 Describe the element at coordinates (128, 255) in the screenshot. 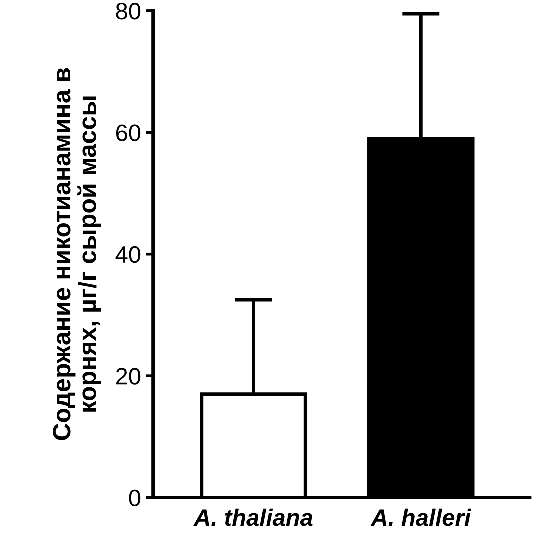

I see `y-tick-label: 40` at that location.